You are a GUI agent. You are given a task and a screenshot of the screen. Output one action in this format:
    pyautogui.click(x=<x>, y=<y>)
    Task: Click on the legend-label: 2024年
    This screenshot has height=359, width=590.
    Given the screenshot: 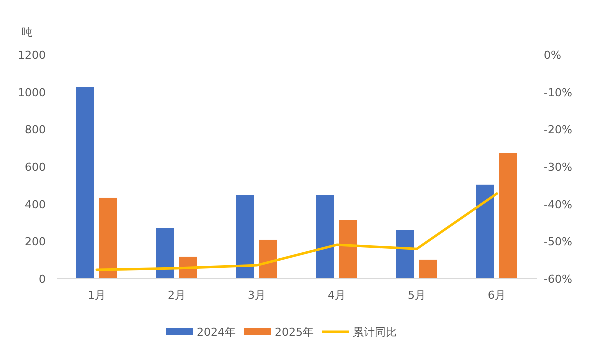 What is the action you would take?
    pyautogui.click(x=216, y=332)
    